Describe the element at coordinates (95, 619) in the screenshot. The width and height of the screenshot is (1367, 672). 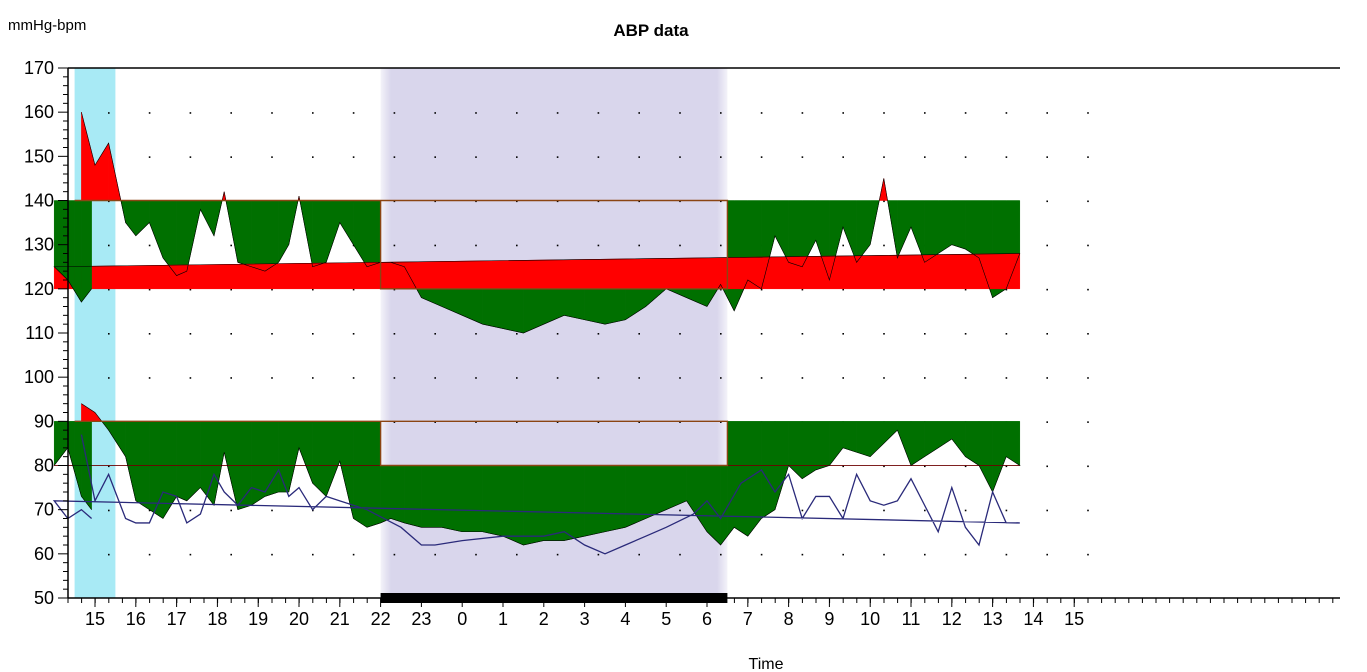
I see `x-tick-label: 15` at that location.